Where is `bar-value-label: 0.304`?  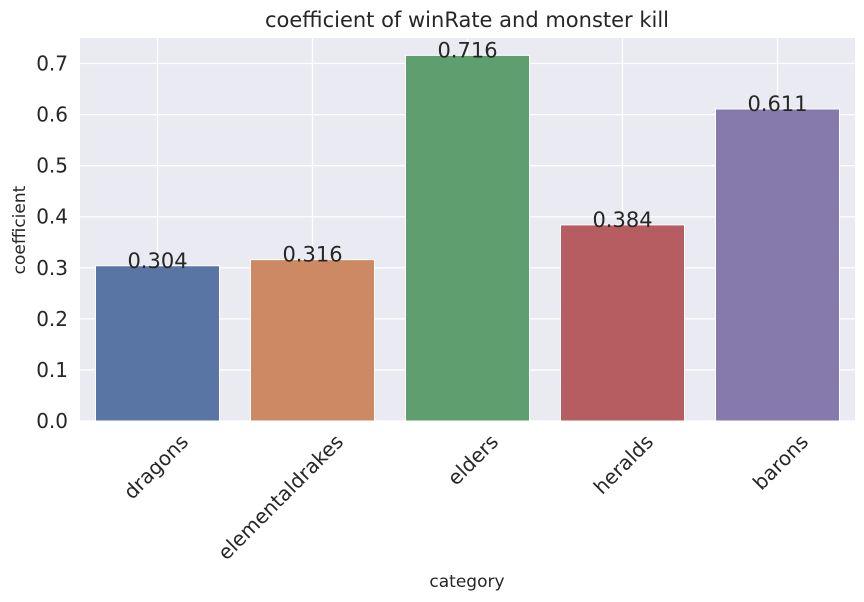
bar-value-label: 0.304 is located at coordinates (157, 261).